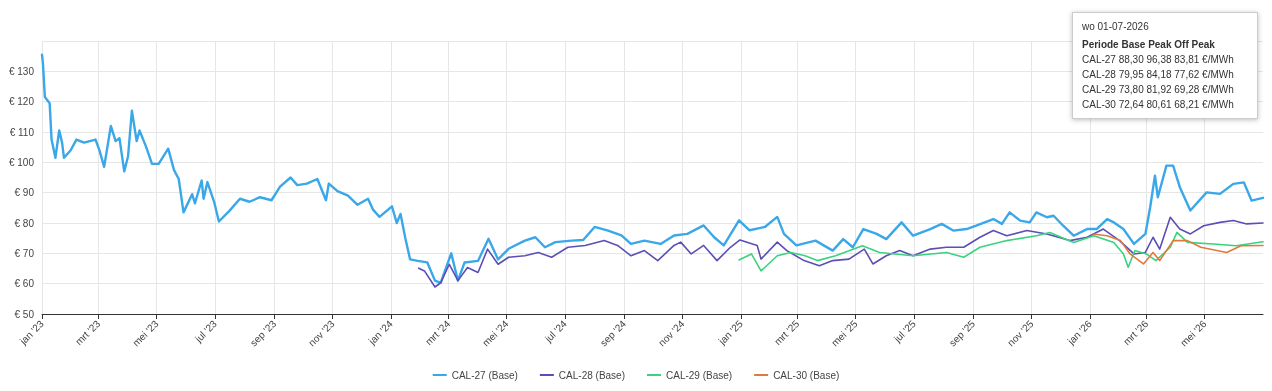 The image size is (1272, 391). I want to click on x-tick-label: sep '25, so click(962, 333).